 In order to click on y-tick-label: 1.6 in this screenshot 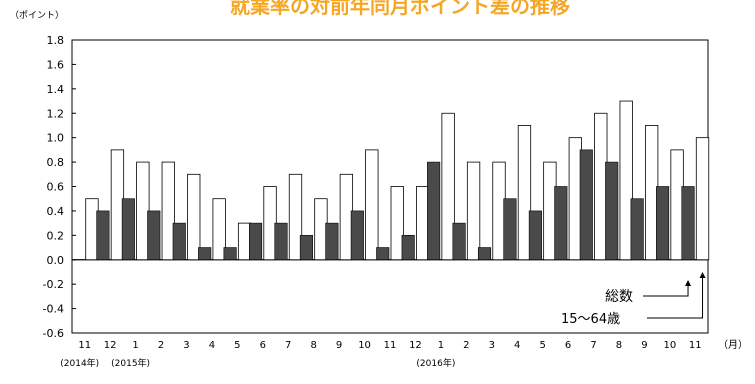, I will do `click(56, 64)`.